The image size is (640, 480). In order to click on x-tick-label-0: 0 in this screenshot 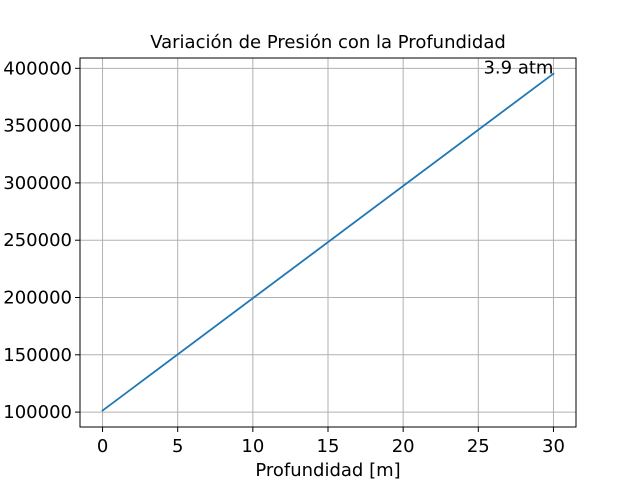, I will do `click(102, 446)`.